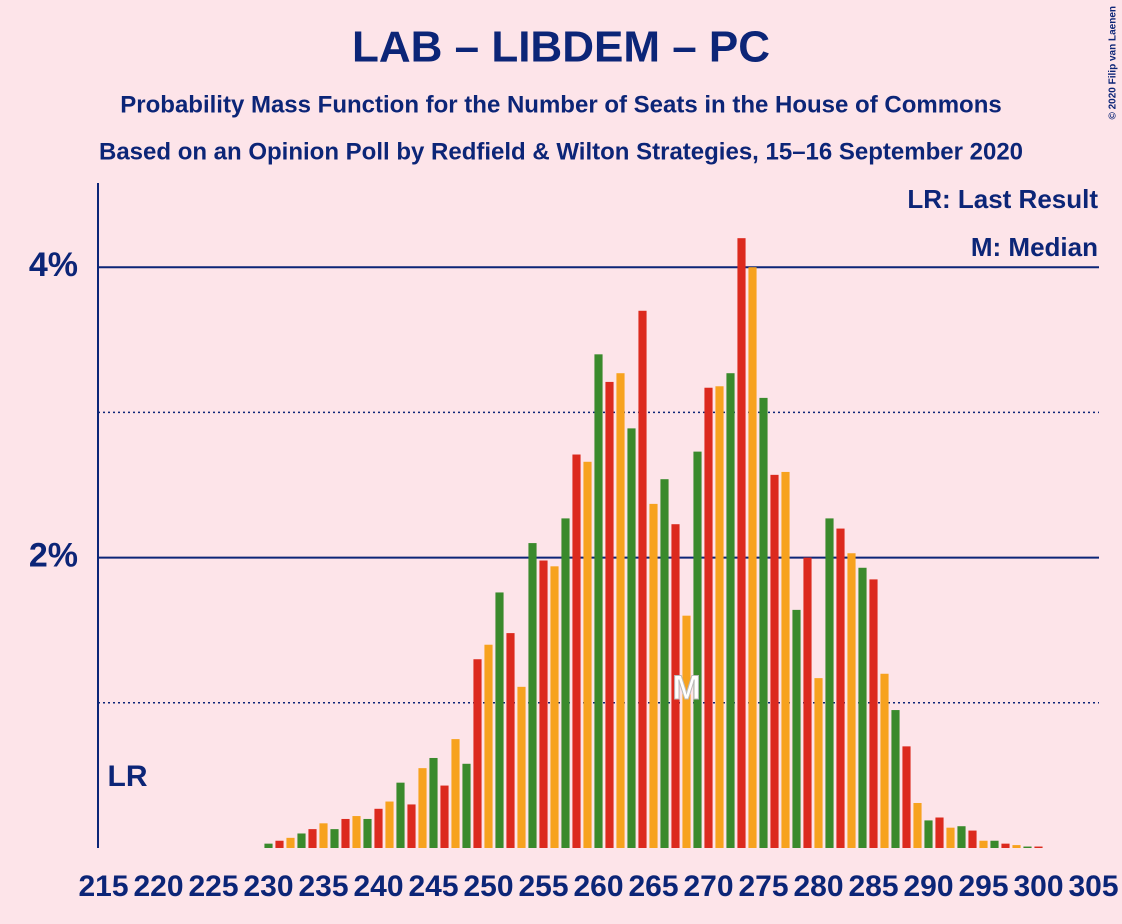 This screenshot has width=1122, height=924. What do you see at coordinates (1002, 199) in the screenshot?
I see `legend-entry: LR: Last Result` at bounding box center [1002, 199].